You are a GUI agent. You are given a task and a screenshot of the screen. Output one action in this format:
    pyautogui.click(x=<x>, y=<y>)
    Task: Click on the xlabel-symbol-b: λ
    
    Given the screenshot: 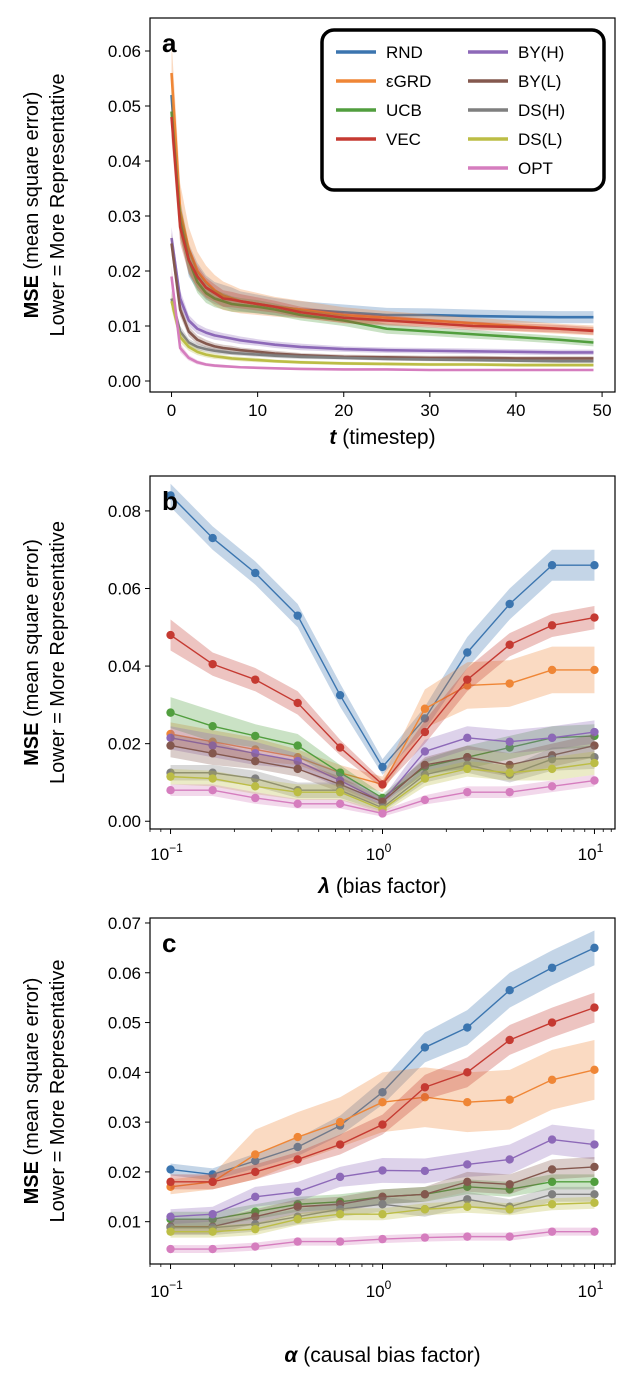 What is the action you would take?
    pyautogui.click(x=323, y=886)
    